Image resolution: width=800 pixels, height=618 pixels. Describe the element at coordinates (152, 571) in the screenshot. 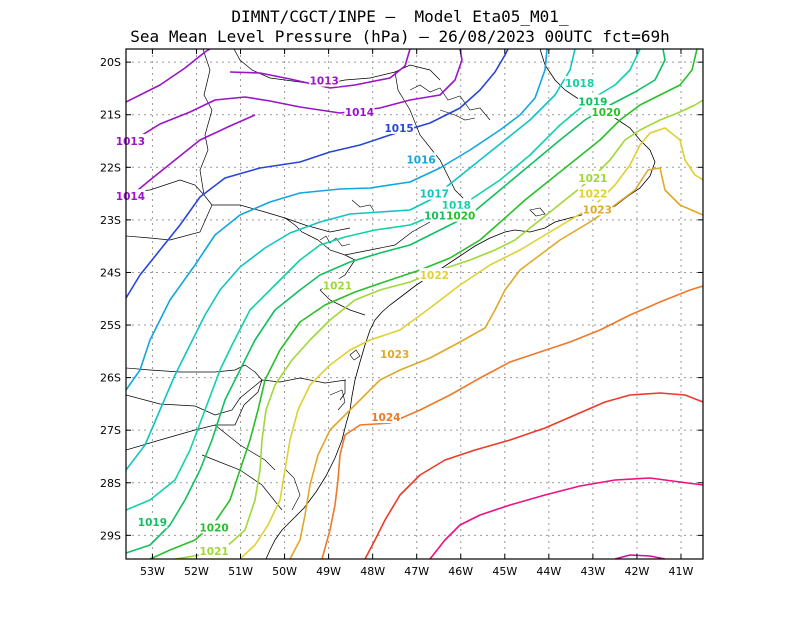

I see `lon-tick-label: 53W` at that location.